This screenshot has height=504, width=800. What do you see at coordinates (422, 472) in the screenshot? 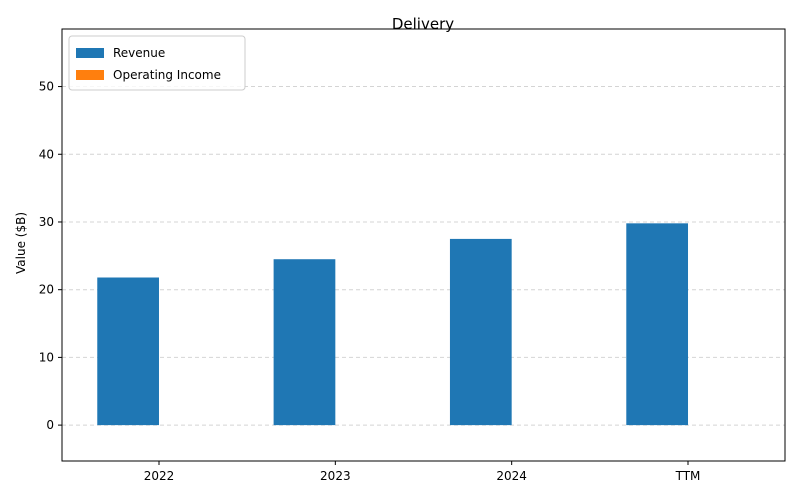
I see `x-axis-ticks: 2022 2023 2024 TTM` at bounding box center [422, 472].